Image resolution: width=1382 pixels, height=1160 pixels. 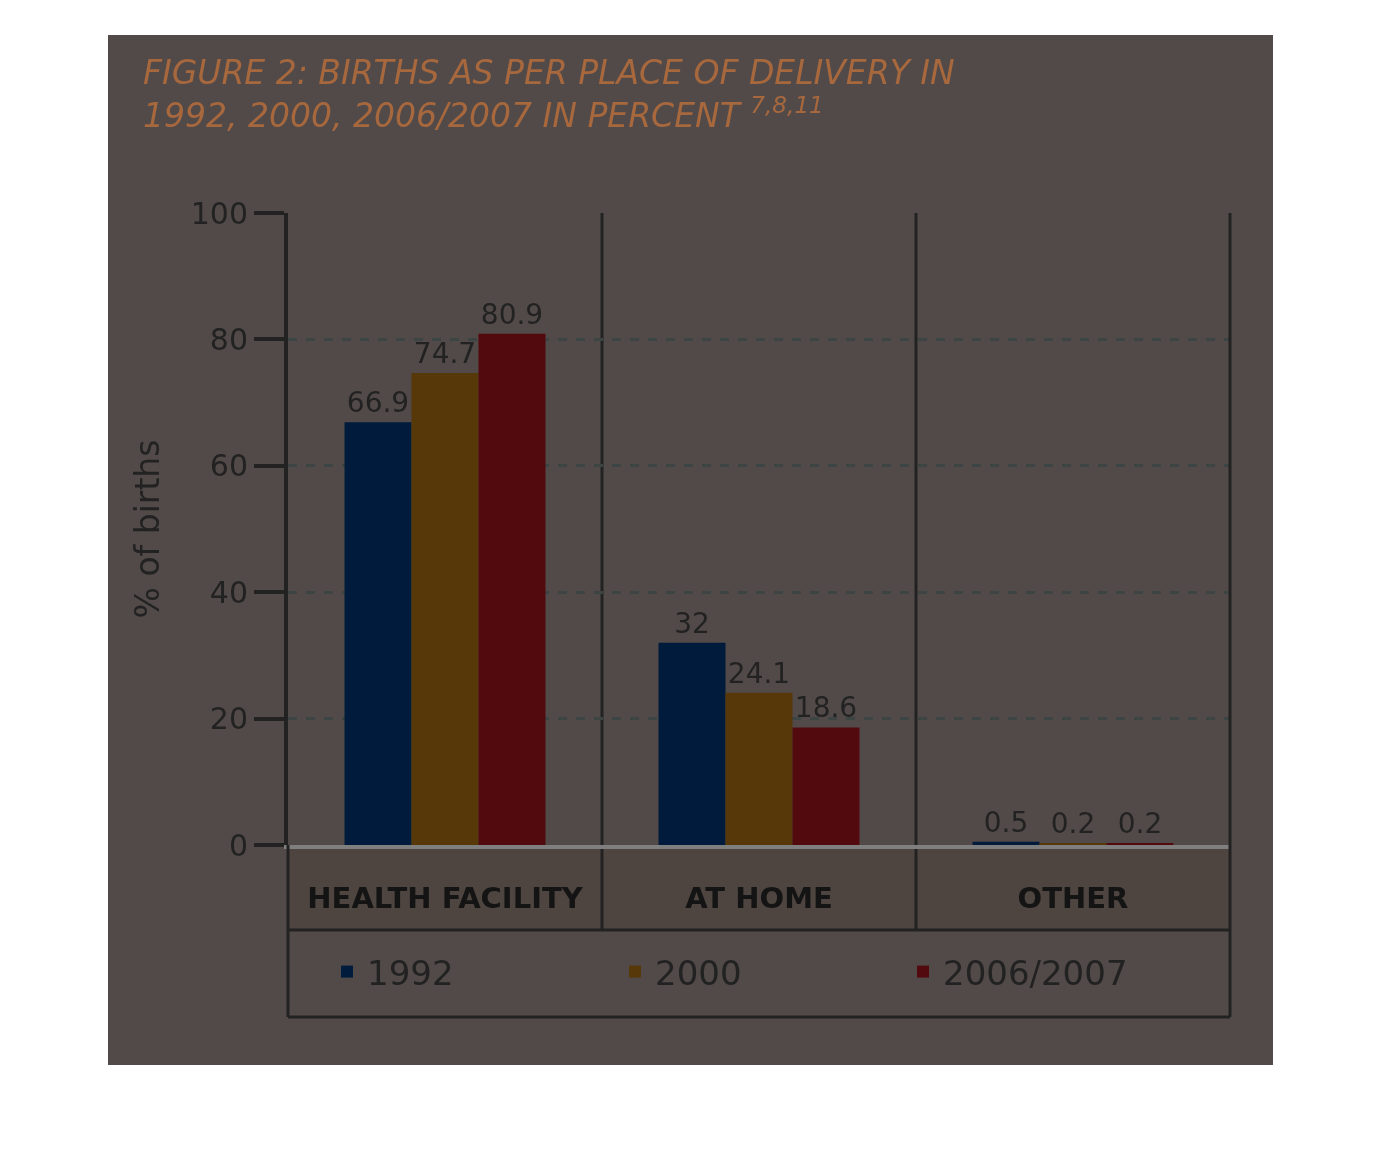 I want to click on x-tick-label: OTHER, so click(x=1073, y=897).